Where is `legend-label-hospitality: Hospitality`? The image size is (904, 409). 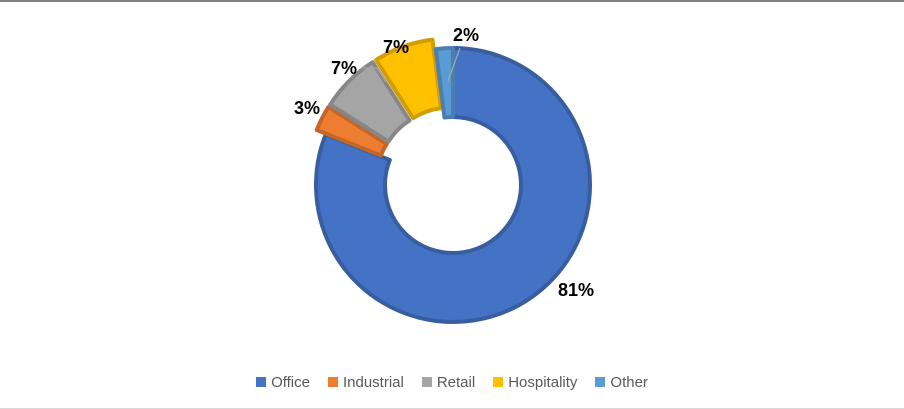
legend-label-hospitality: Hospitality is located at coordinates (543, 382).